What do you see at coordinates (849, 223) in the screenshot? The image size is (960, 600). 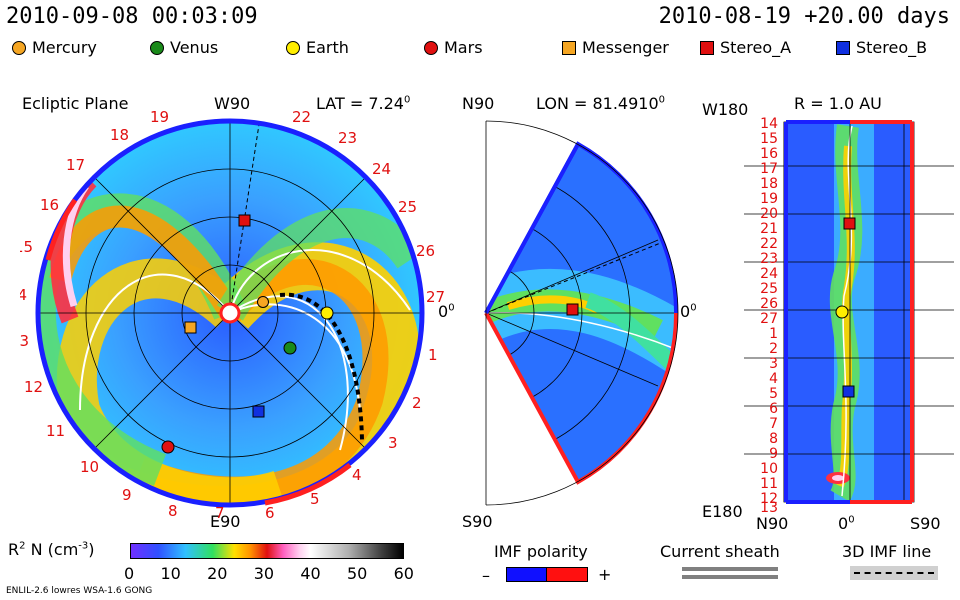 I see `stereo-a-marker-latlon` at bounding box center [849, 223].